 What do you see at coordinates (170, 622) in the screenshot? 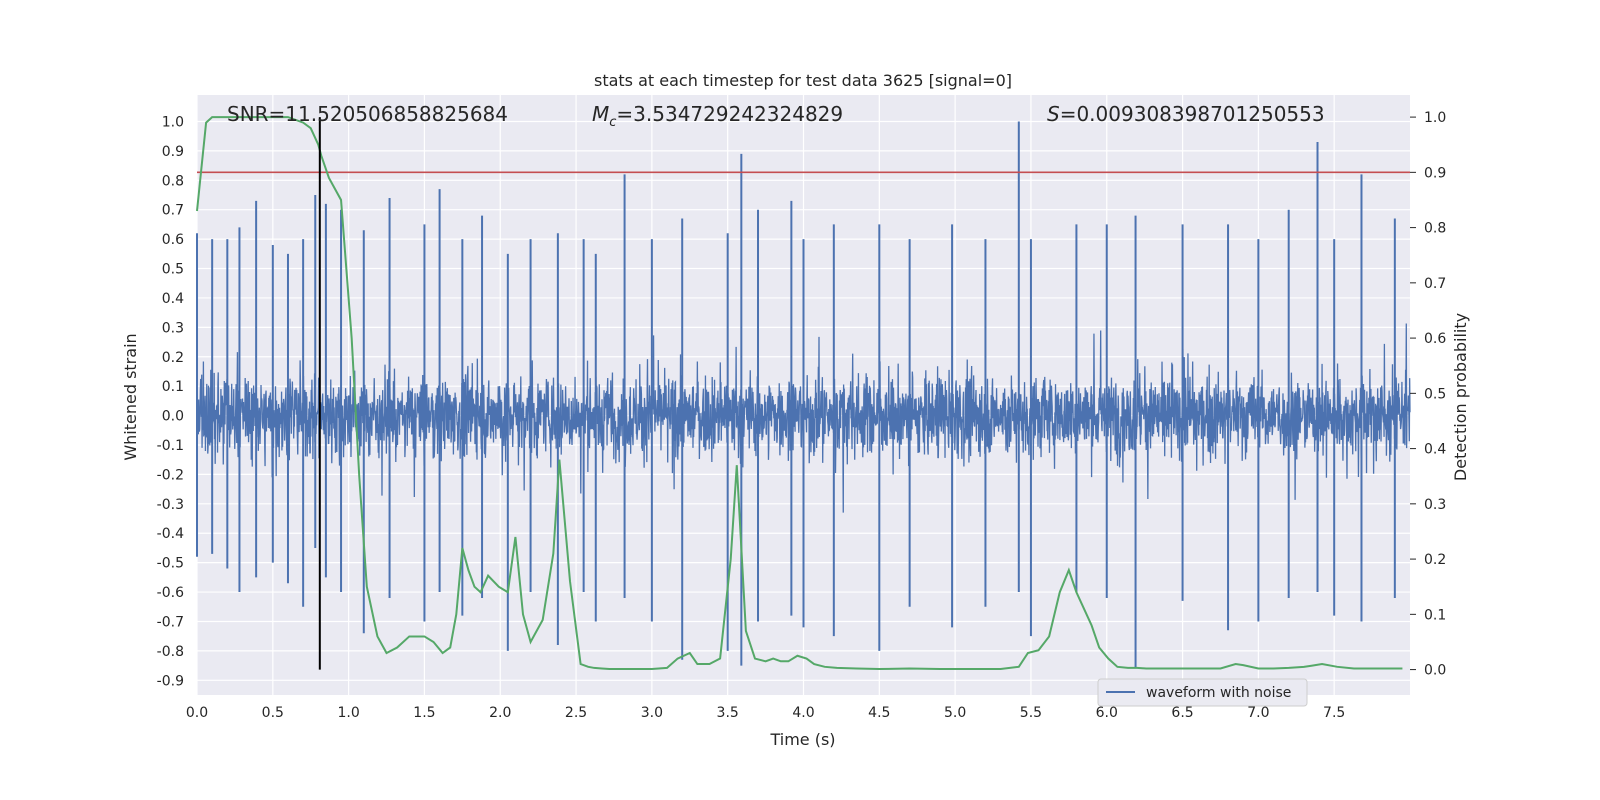
I see `y-tick-label: -0.7` at bounding box center [170, 622].